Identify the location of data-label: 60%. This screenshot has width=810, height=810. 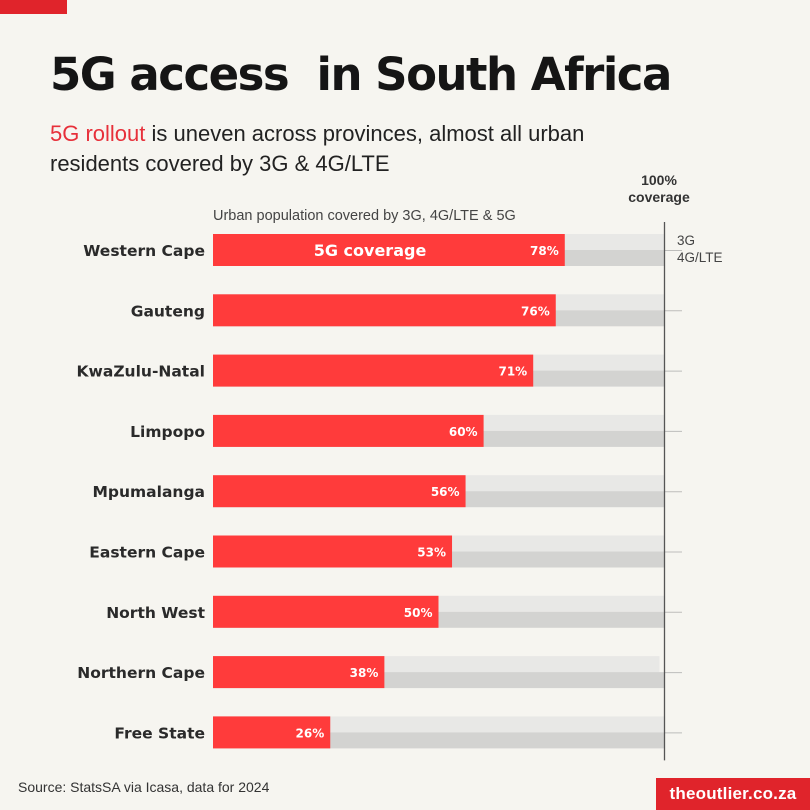
(463, 432).